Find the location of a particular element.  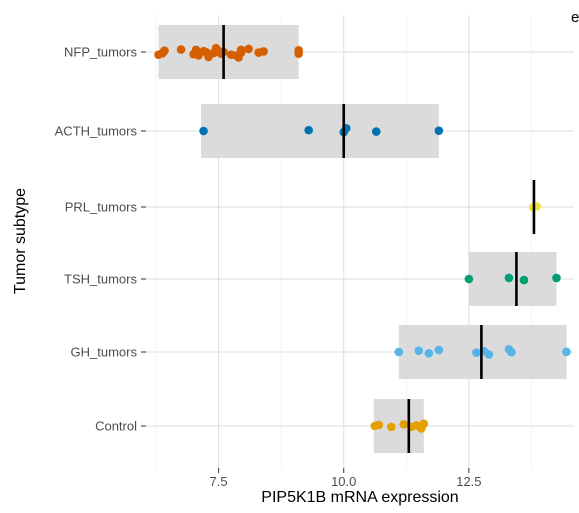

x-tick-label: 10.0 is located at coordinates (343, 481).